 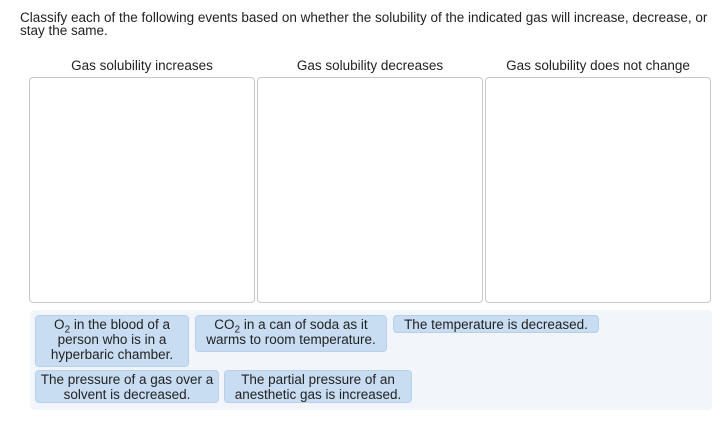 I want to click on header-increases: Gas solubility increases, so click(x=142, y=65).